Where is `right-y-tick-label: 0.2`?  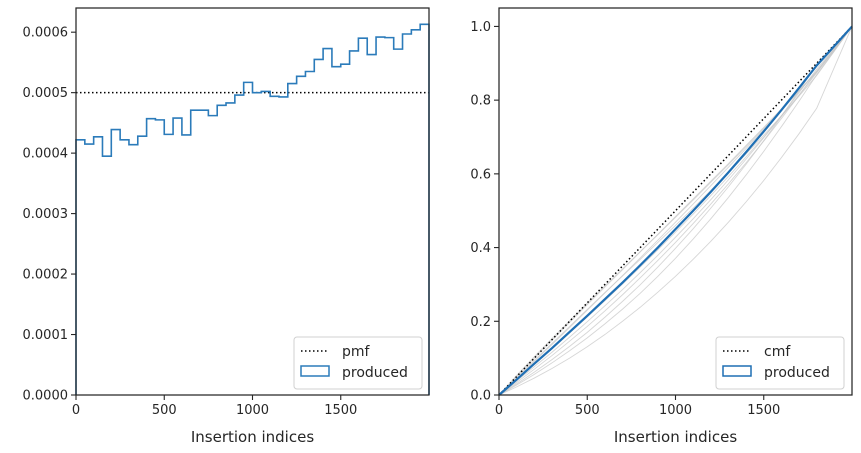 right-y-tick-label: 0.2 is located at coordinates (480, 322).